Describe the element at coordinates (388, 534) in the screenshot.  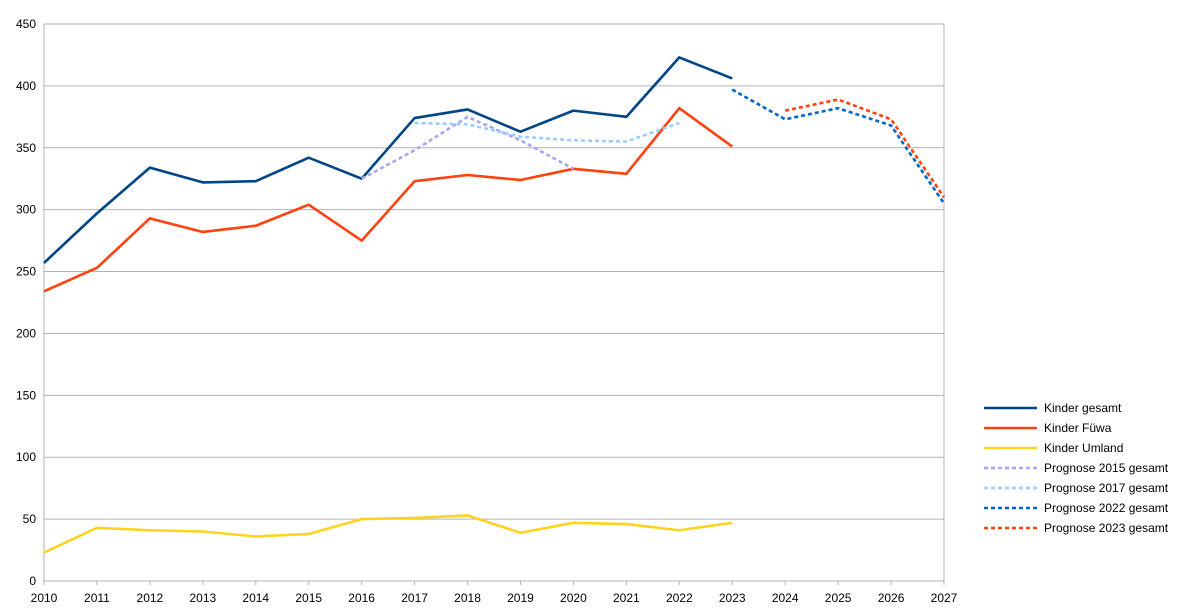
I see `series-line-kinder-umland` at that location.